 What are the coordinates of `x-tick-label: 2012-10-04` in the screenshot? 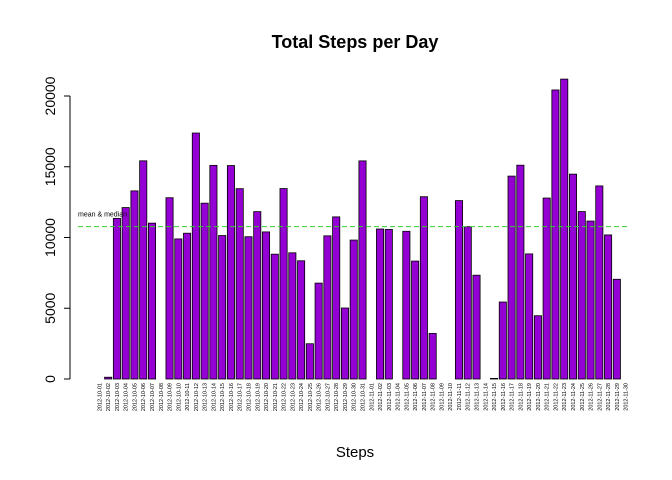 It's located at (127, 397).